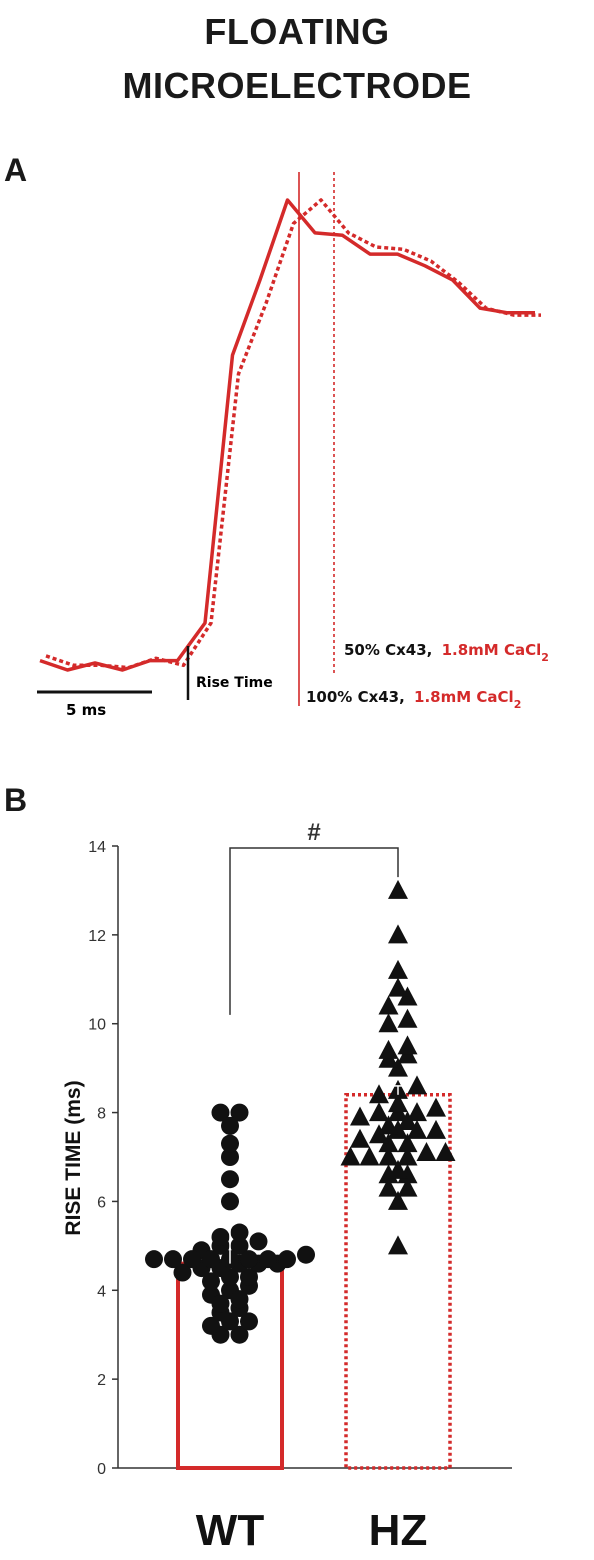 The width and height of the screenshot is (594, 1560). Describe the element at coordinates (86, 710) in the screenshot. I see `scale-bar-label: 5 ms` at that location.